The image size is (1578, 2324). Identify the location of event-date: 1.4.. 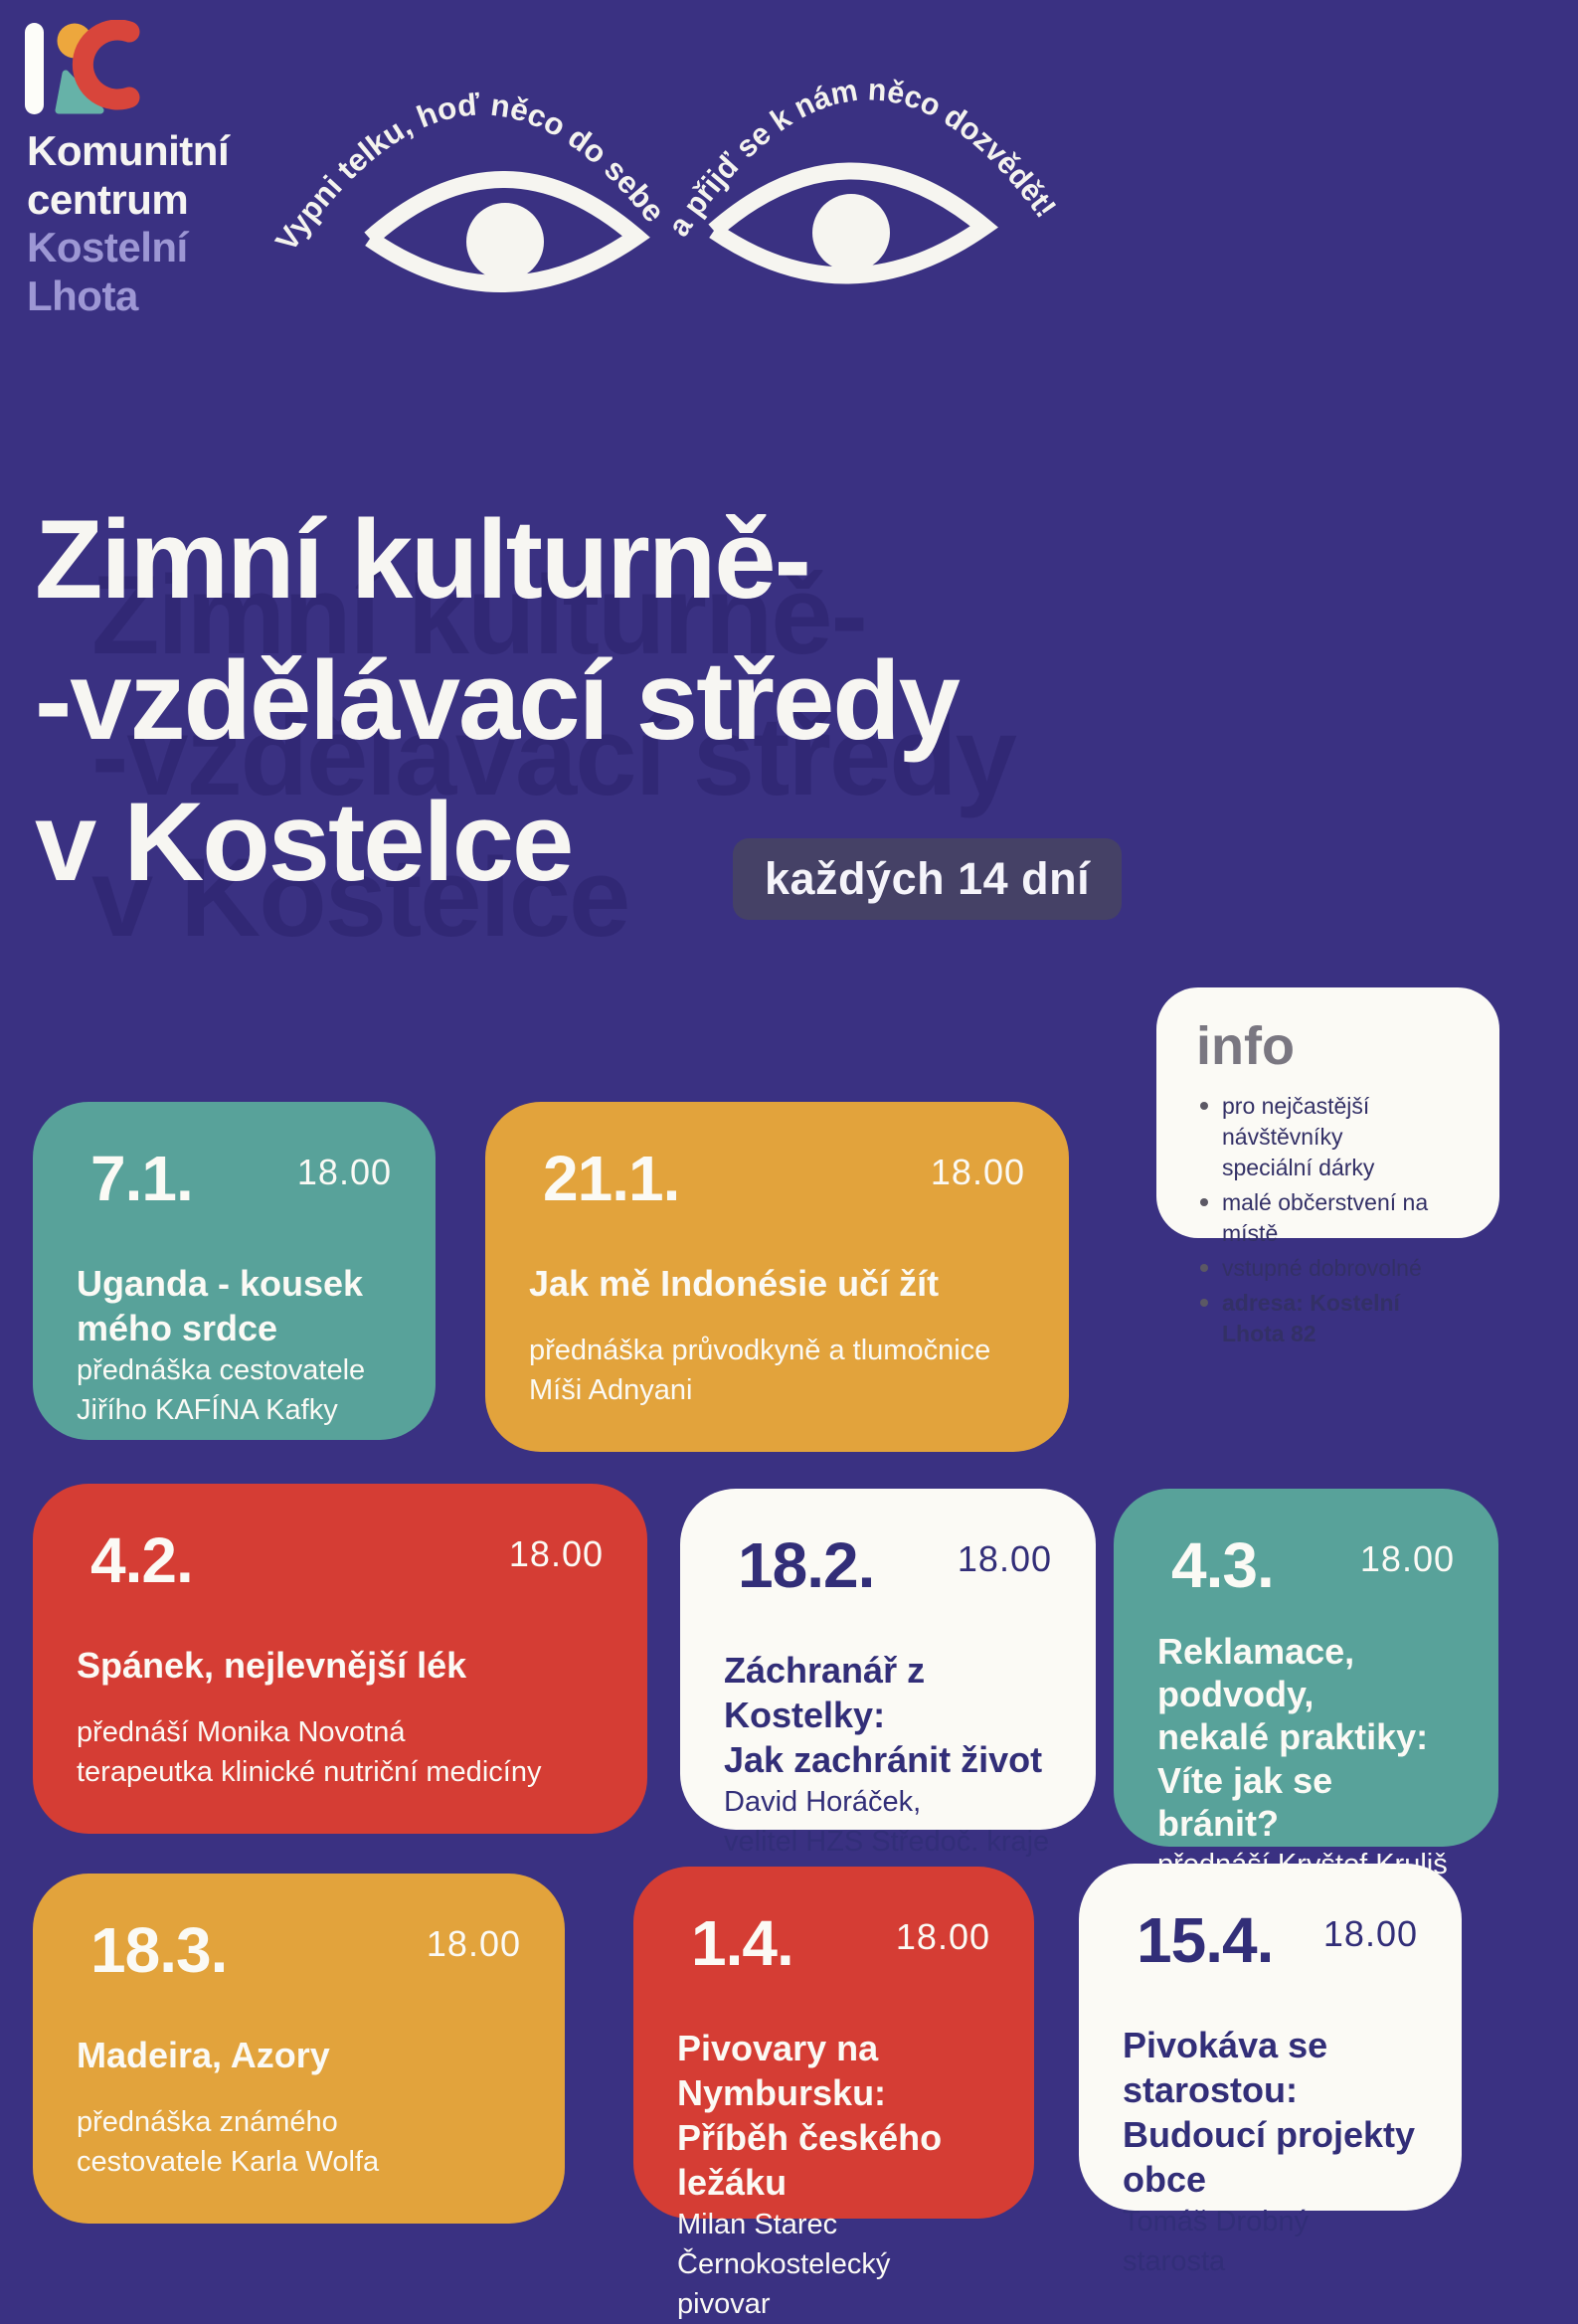
(742, 1943).